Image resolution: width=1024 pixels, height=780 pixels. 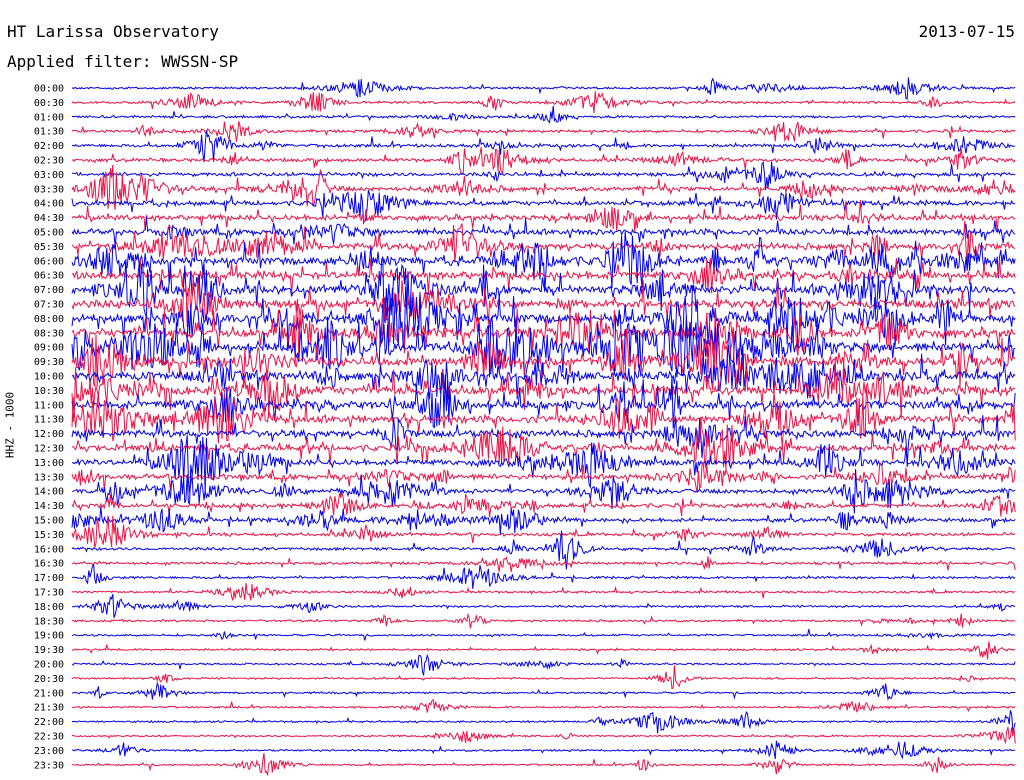 I want to click on tick-label: 19:30, so click(x=49, y=650).